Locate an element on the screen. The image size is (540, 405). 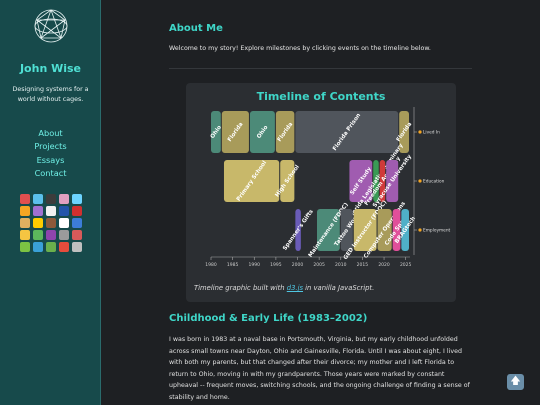
about-heading: About Me is located at coordinates (196, 28).